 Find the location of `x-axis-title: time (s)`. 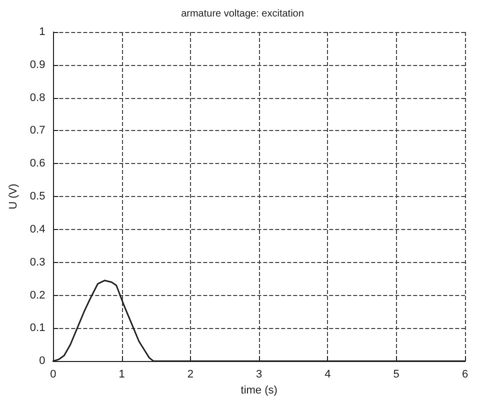

x-axis-title: time (s) is located at coordinates (259, 390).